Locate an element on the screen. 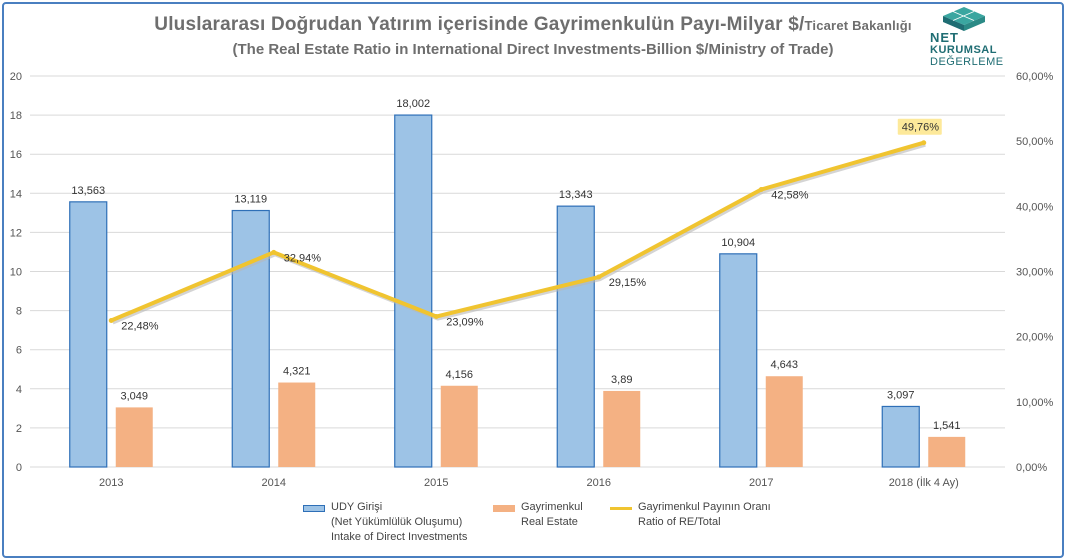 This screenshot has width=1066, height=560. y-left-tick-label: 18 is located at coordinates (16, 116).